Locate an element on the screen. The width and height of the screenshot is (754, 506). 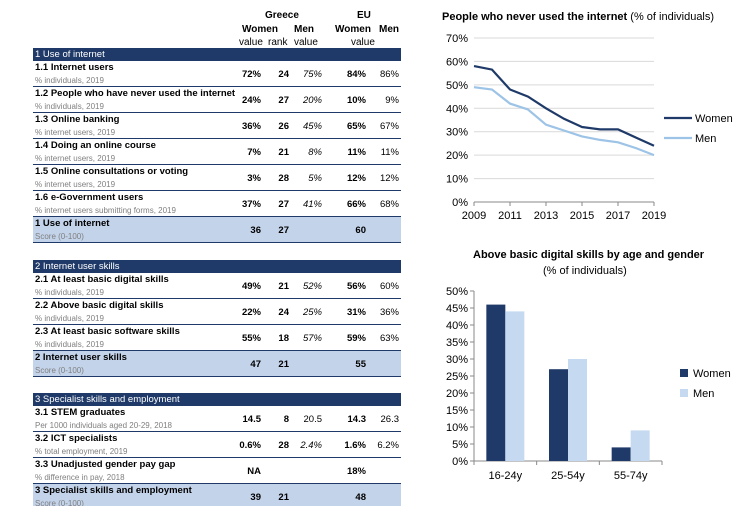
cell-ew: 55 is located at coordinates (360, 364).